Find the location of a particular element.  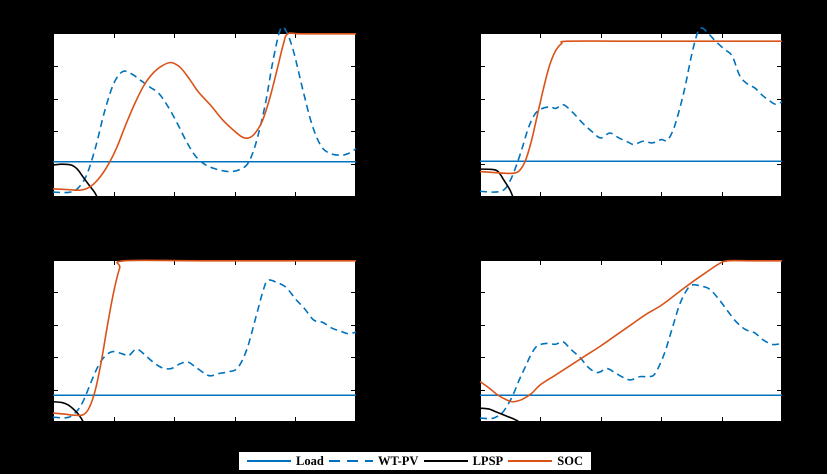

chart-canvas-bottom_right is located at coordinates (631, 344).